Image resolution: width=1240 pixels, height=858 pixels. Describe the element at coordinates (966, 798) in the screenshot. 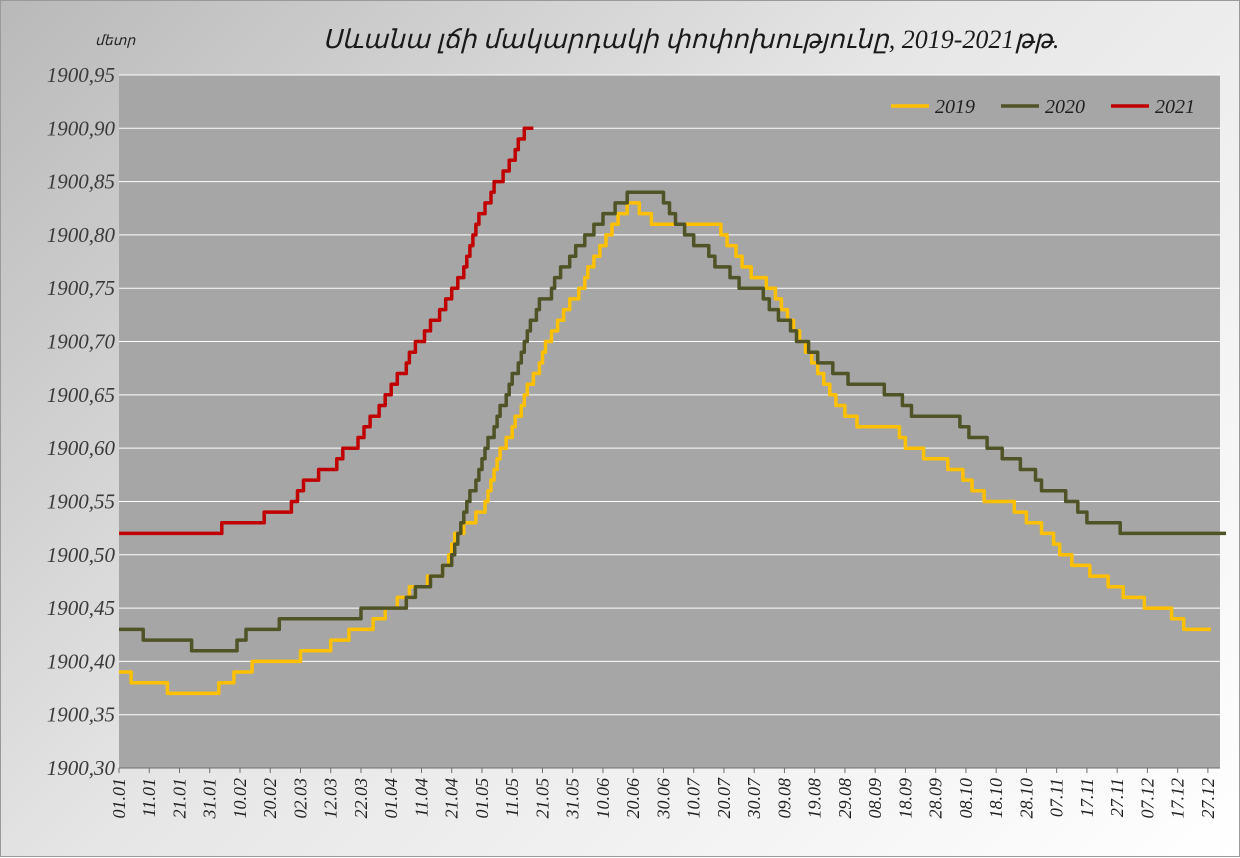

I see `x-tick-label: 08.10` at that location.